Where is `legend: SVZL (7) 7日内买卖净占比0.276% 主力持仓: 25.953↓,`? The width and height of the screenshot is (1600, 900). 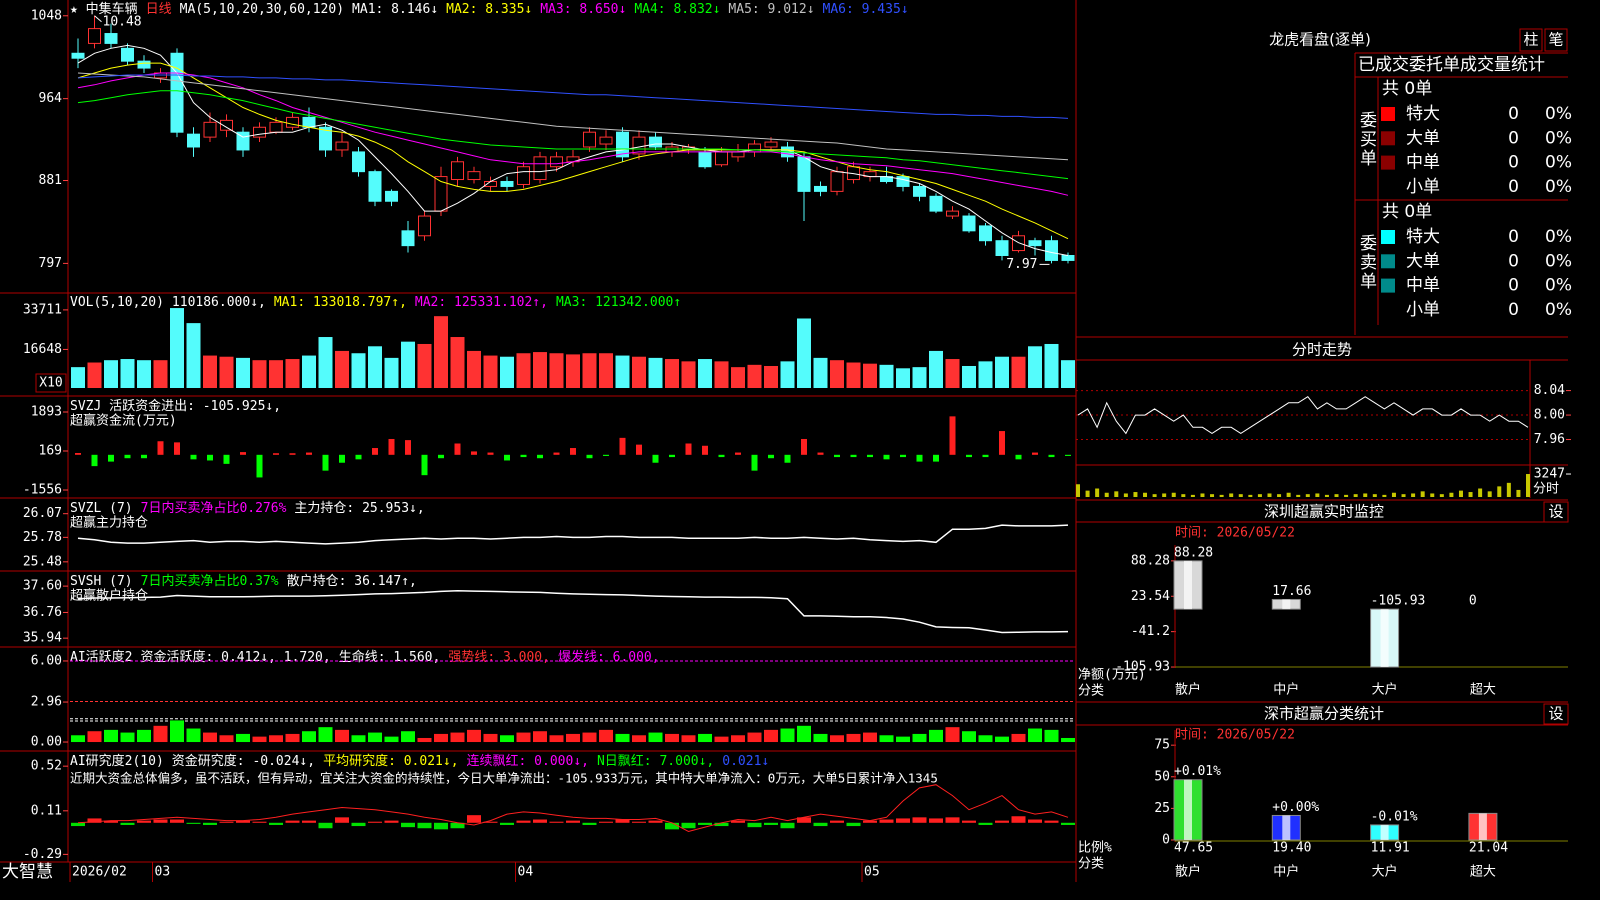 legend: SVZL (7) 7日内买卖净占比0.276% 主力持仓: 25.953↓, is located at coordinates (247, 508).